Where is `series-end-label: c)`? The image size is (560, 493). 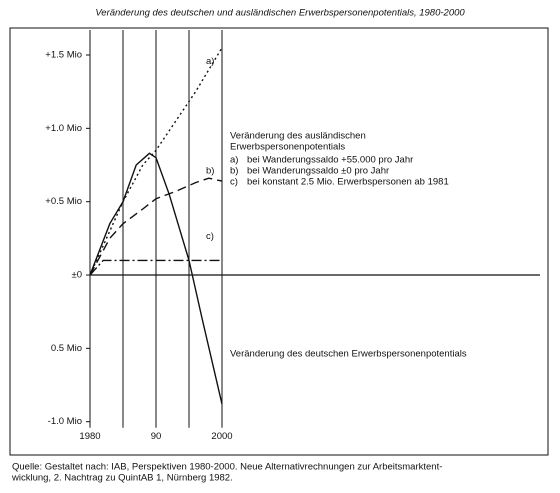
series-end-label: c) is located at coordinates (210, 236).